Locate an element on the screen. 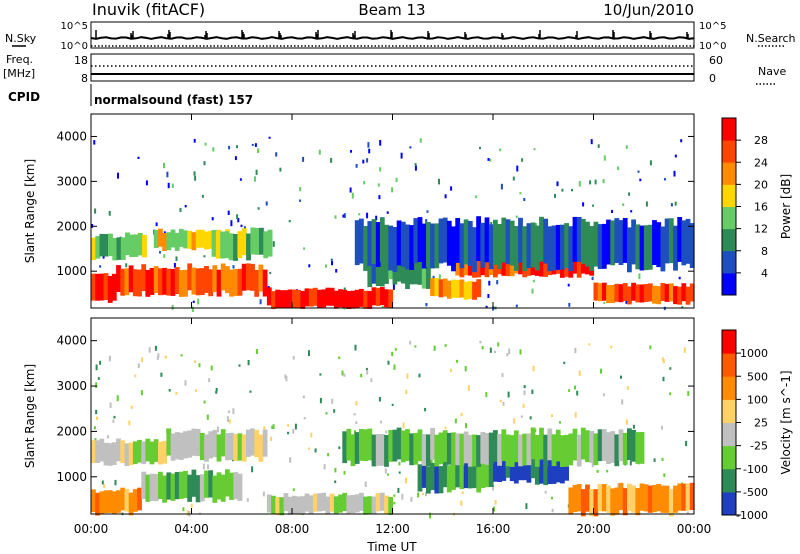 The width and height of the screenshot is (800, 554). echo-band is located at coordinates (524, 244).